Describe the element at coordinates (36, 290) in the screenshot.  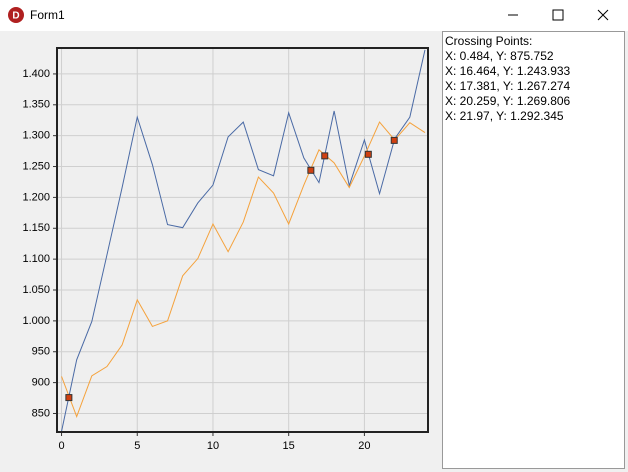
I see `y-tick-label: 1.050` at that location.